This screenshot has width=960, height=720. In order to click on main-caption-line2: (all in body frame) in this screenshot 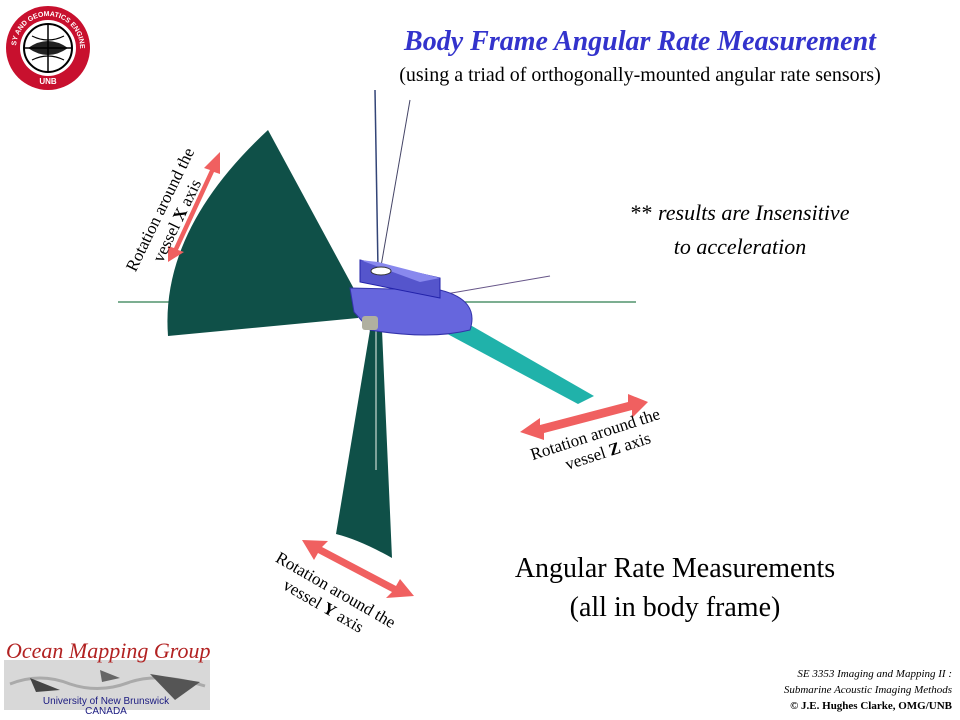, I will do `click(675, 607)`.